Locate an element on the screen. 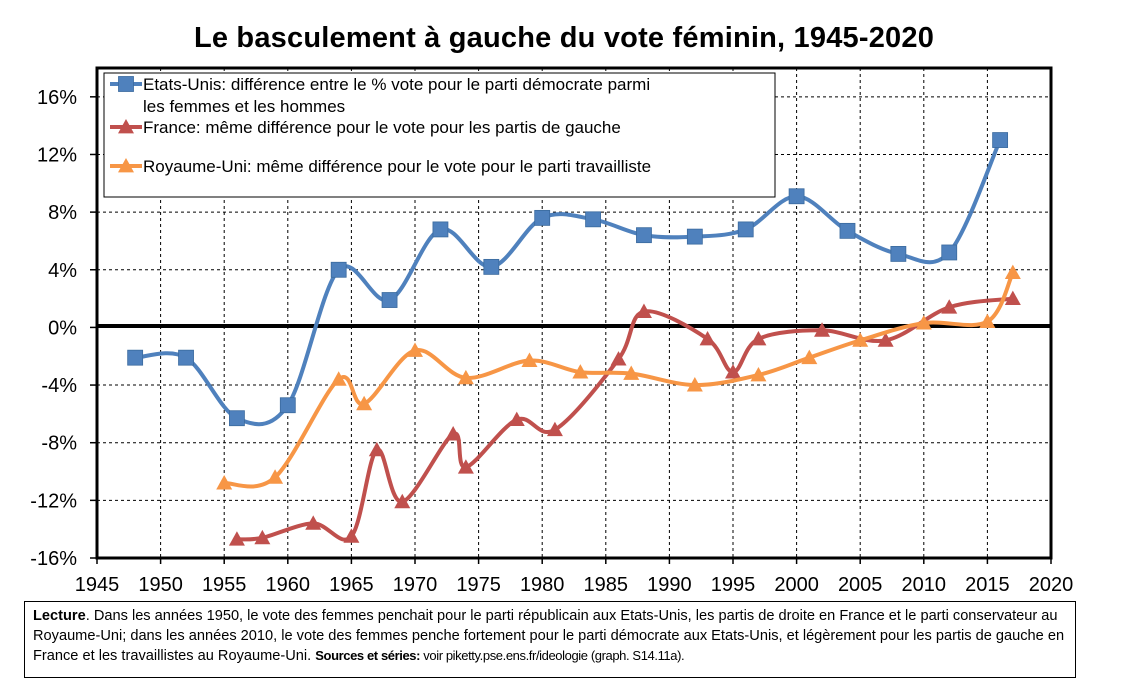 Image resolution: width=1128 pixels, height=697 pixels. legend-box is located at coordinates (439, 135).